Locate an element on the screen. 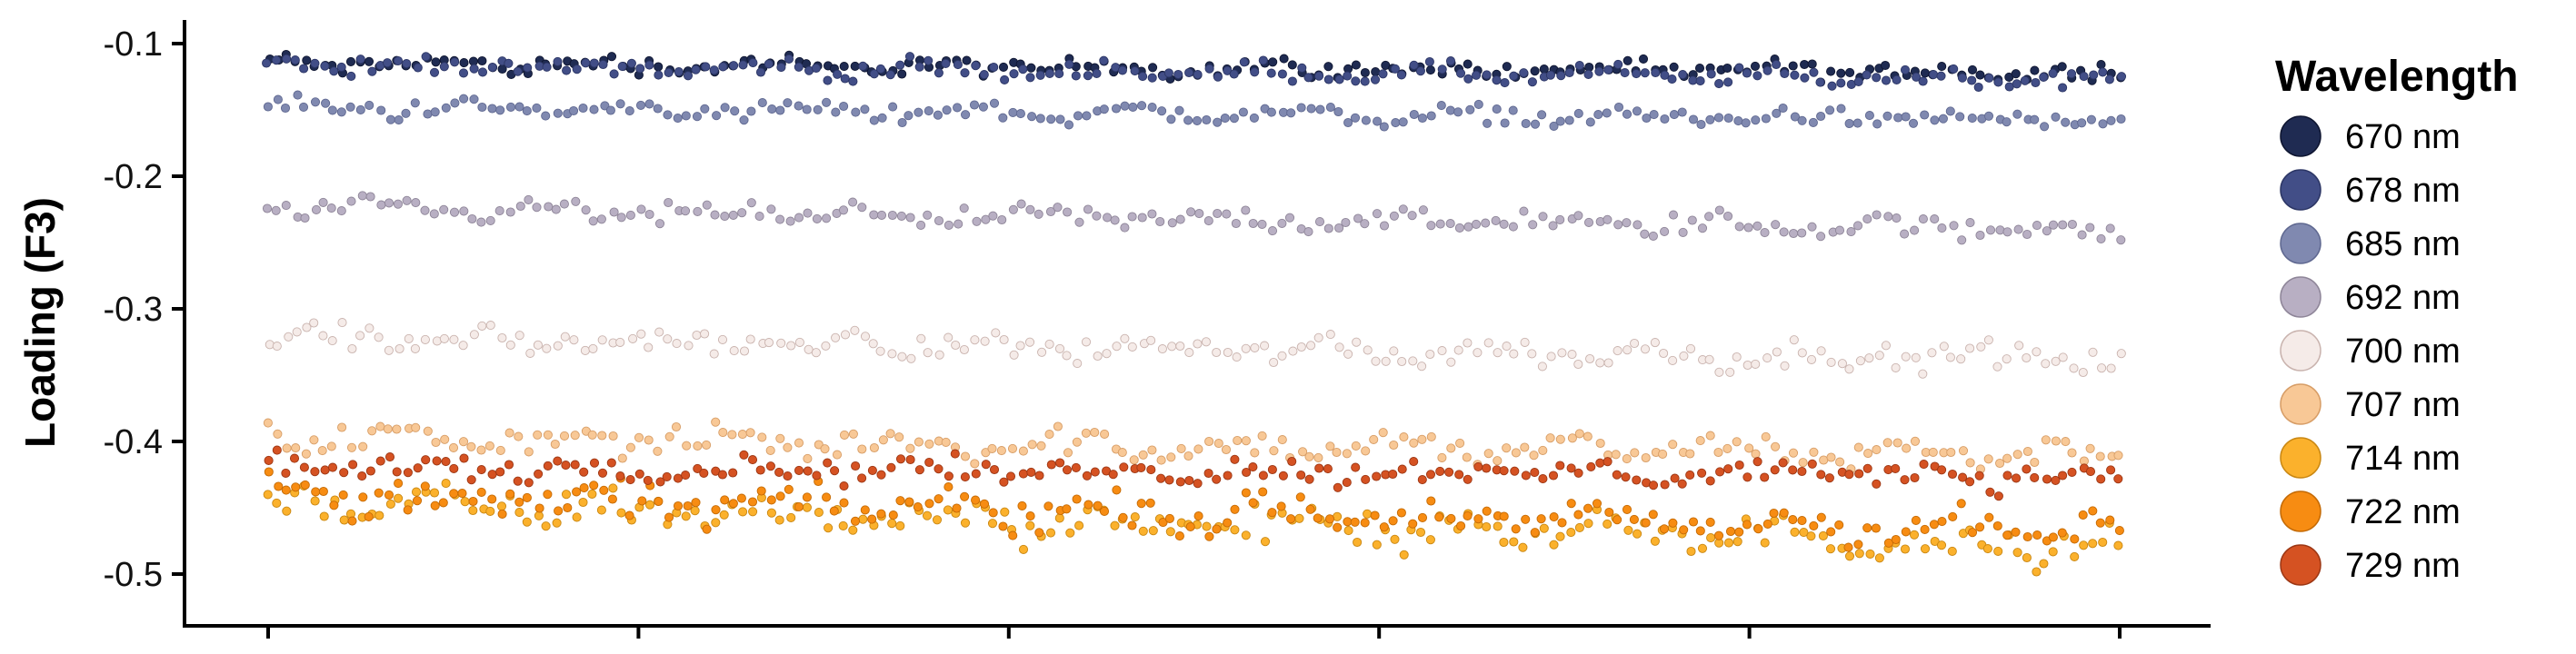 This screenshot has width=2576, height=654. series-722-nm is located at coordinates (1194, 510).